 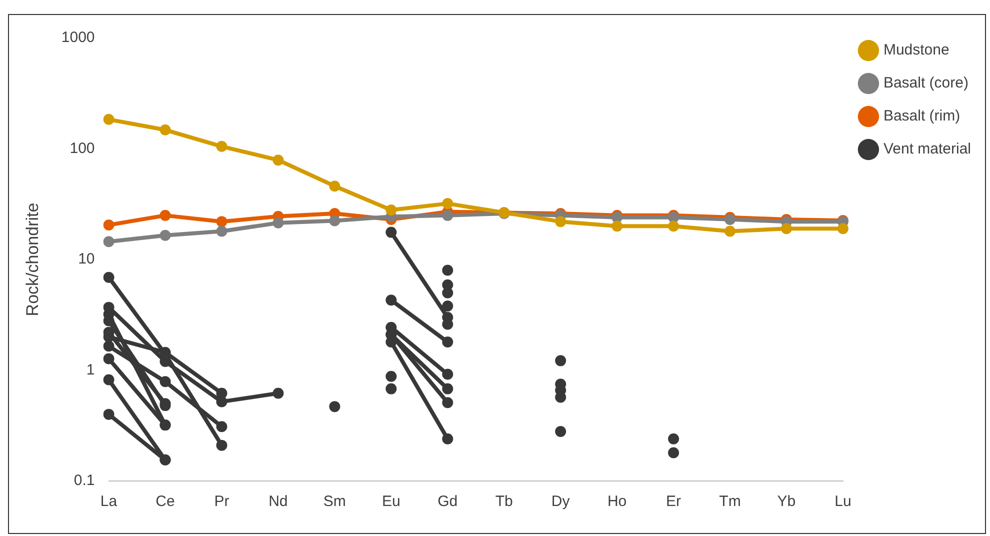 I want to click on x-tick-label: Gd, so click(x=448, y=501).